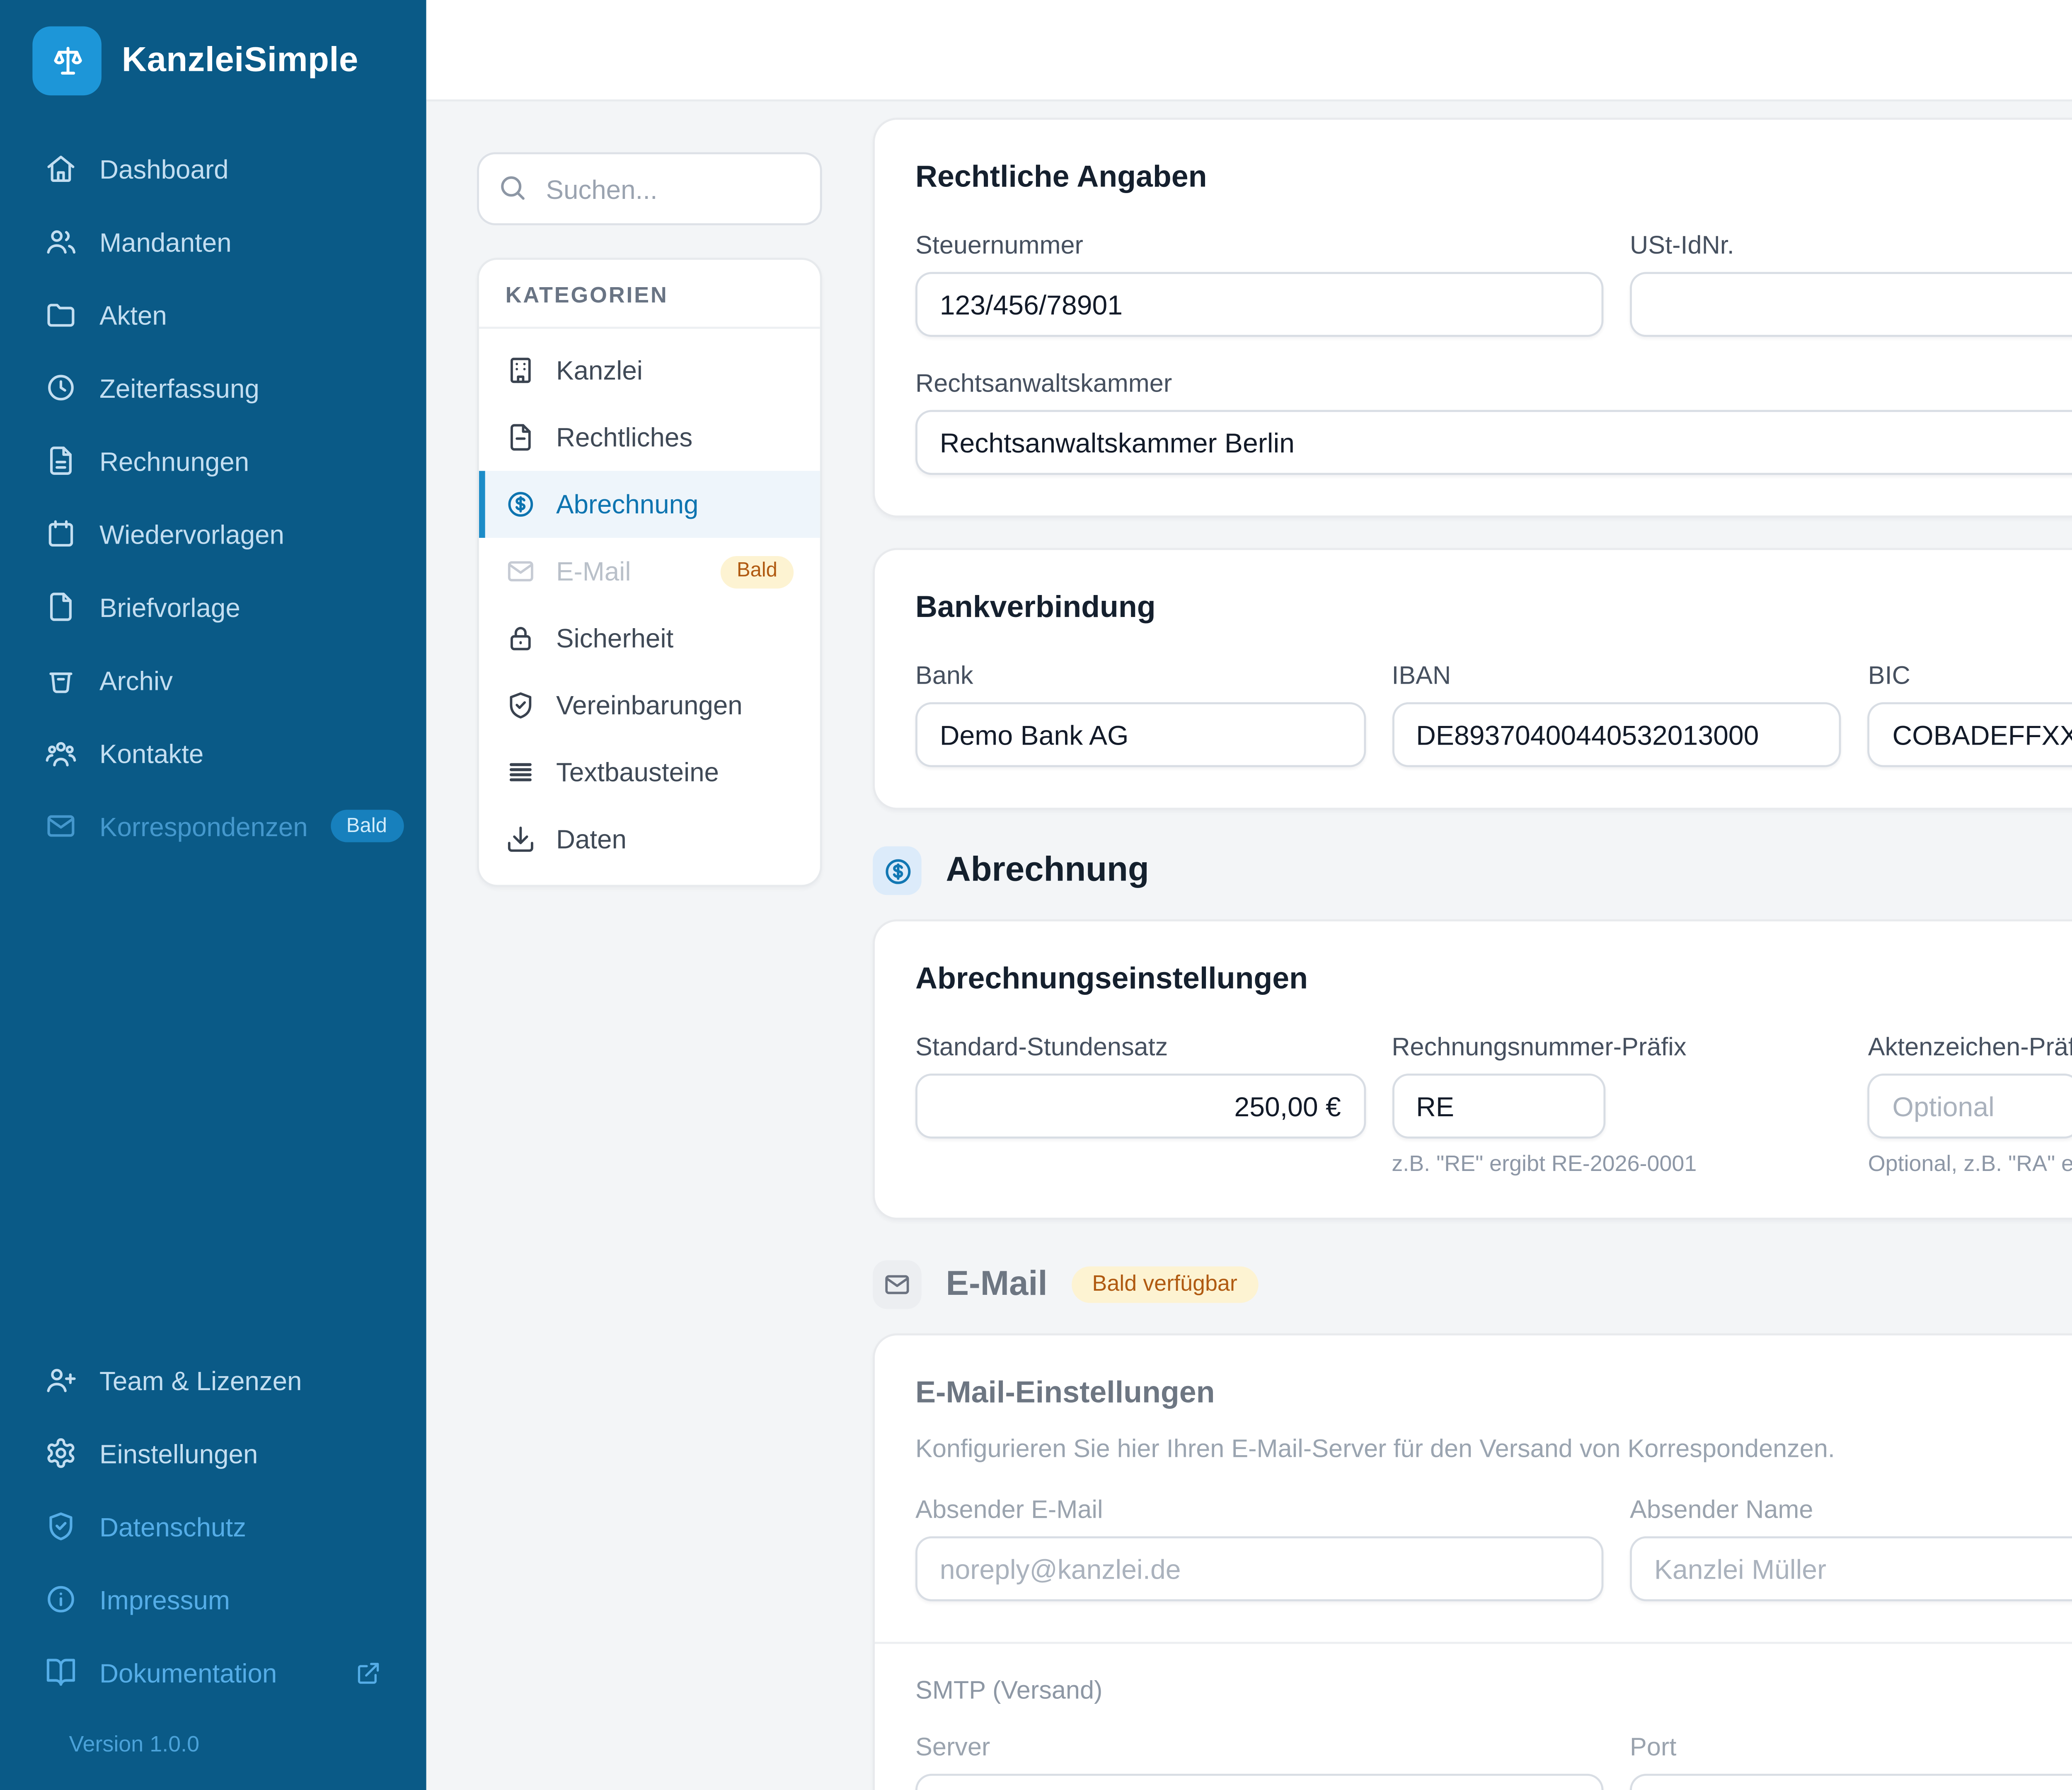  I want to click on bank-input, so click(1140, 735).